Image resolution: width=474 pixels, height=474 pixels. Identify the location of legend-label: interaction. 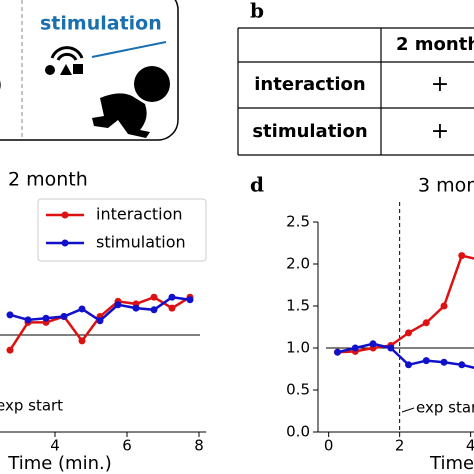
(139, 214).